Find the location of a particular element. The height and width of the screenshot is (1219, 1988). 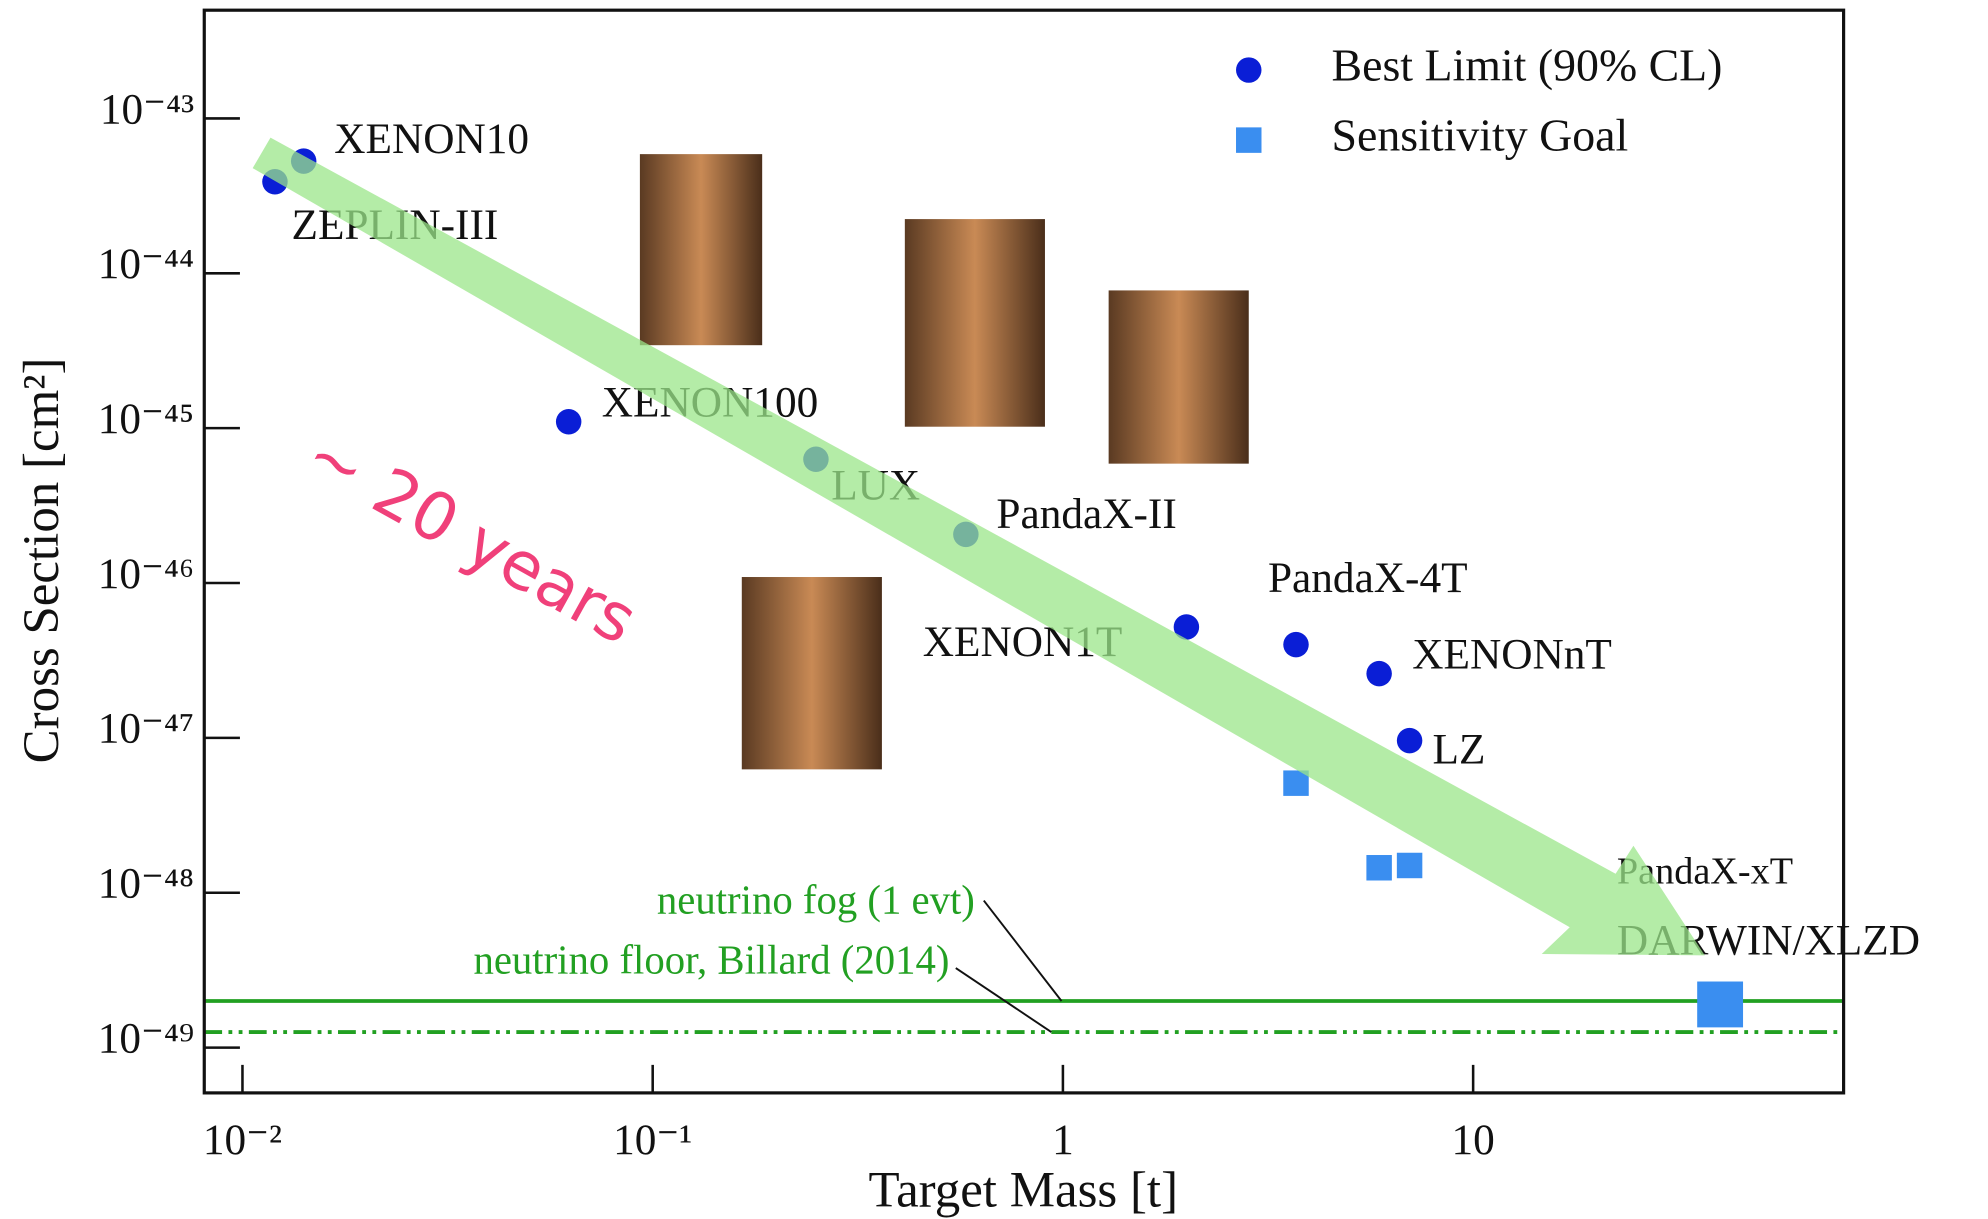

neutrino-label: neutrino floor, Billard (2014) is located at coordinates (711, 960).